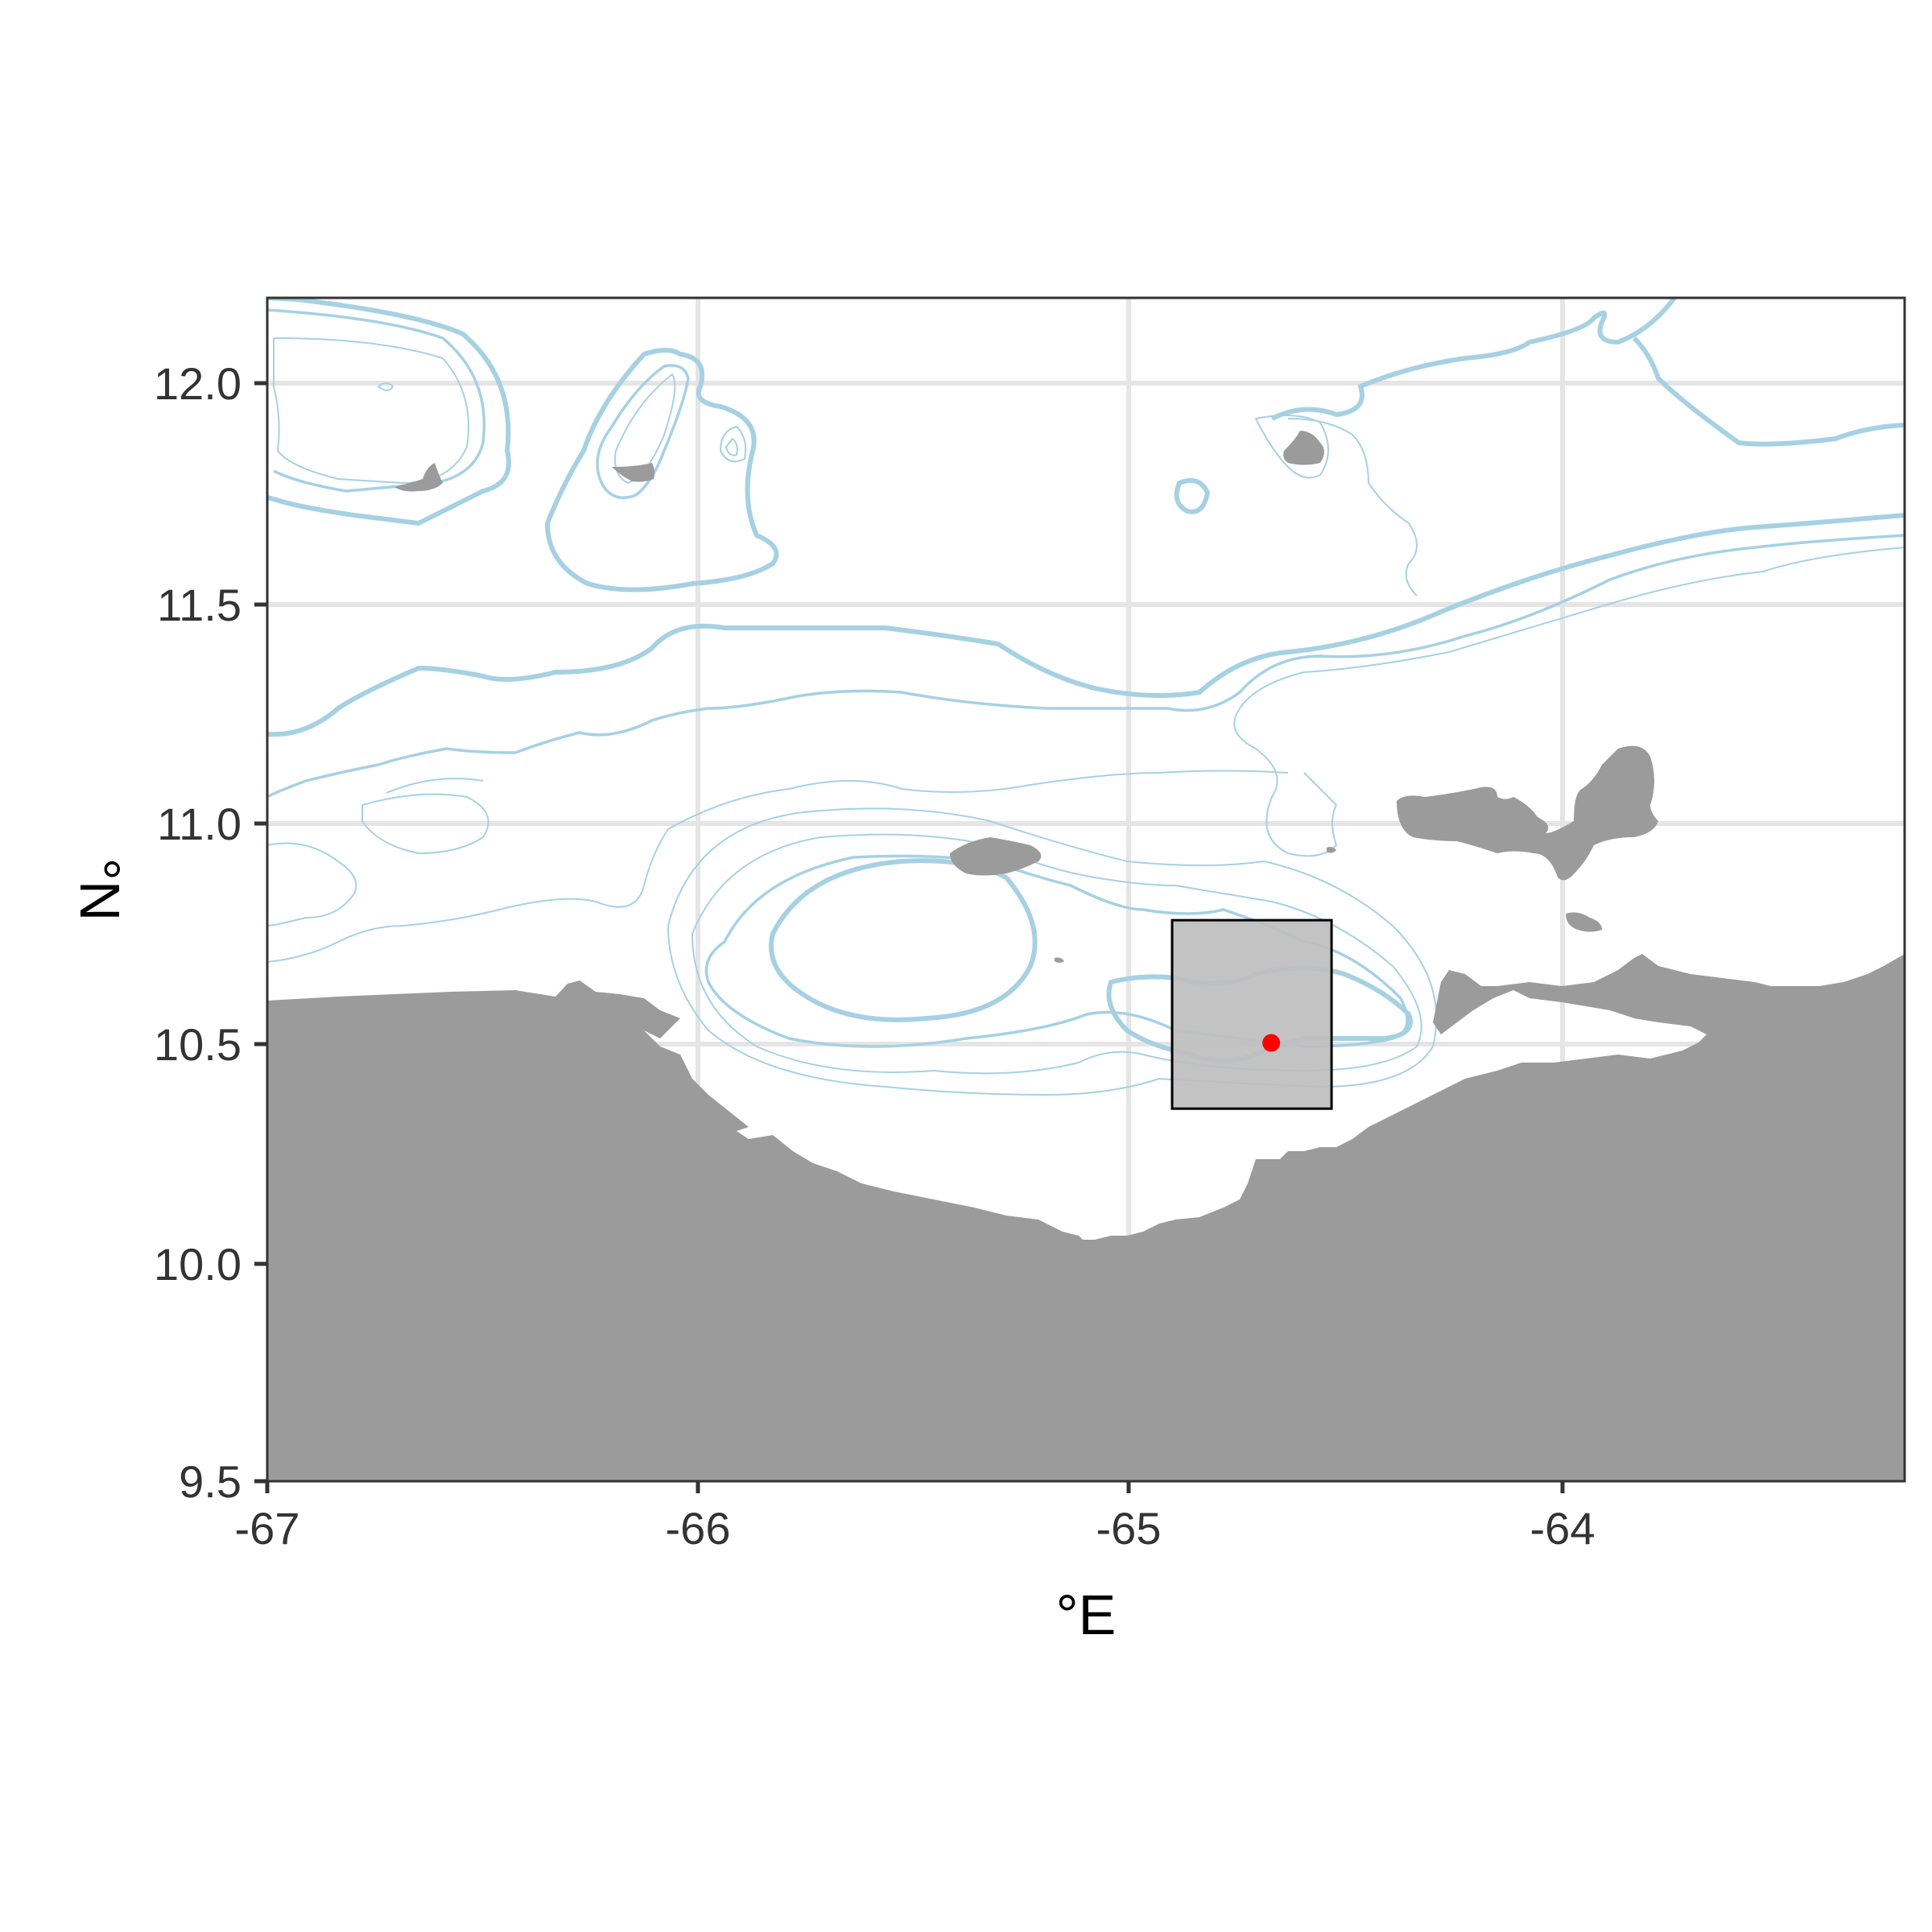 This screenshot has width=1932, height=1932. What do you see at coordinates (1563, 1528) in the screenshot?
I see `x-tick-label: -64` at bounding box center [1563, 1528].